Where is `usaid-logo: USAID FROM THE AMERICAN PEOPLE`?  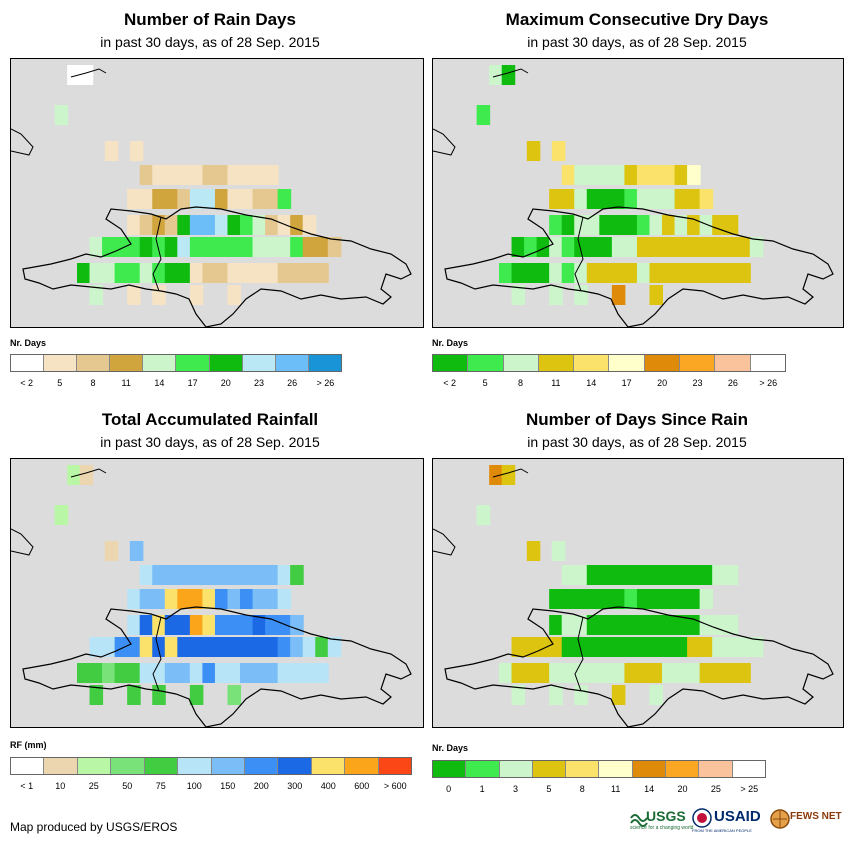 usaid-logo: USAID FROM THE AMERICAN PEOPLE is located at coordinates (734, 821).